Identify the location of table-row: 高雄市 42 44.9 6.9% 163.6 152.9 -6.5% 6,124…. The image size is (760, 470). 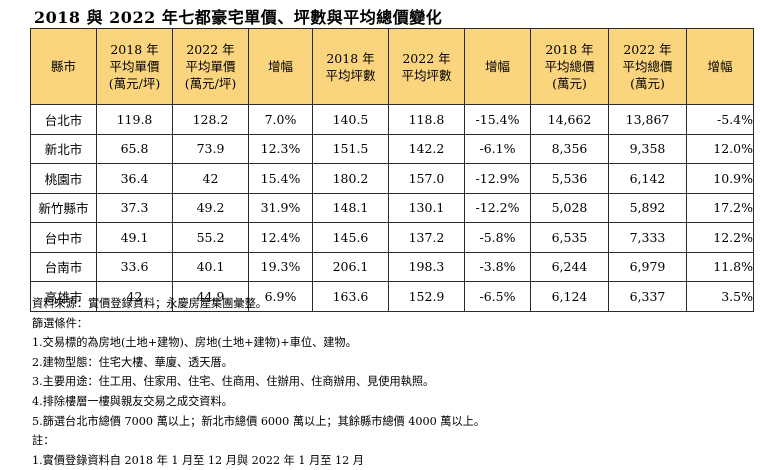
(392, 296).